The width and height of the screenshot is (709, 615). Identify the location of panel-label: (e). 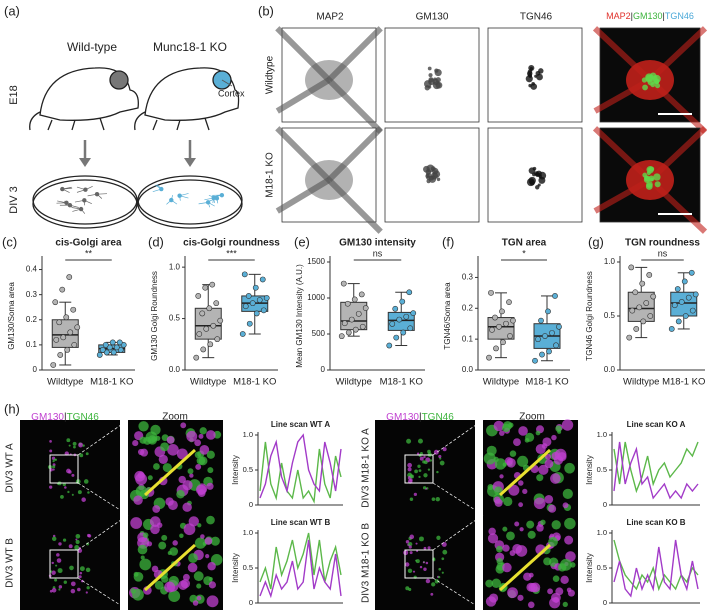
(302, 241).